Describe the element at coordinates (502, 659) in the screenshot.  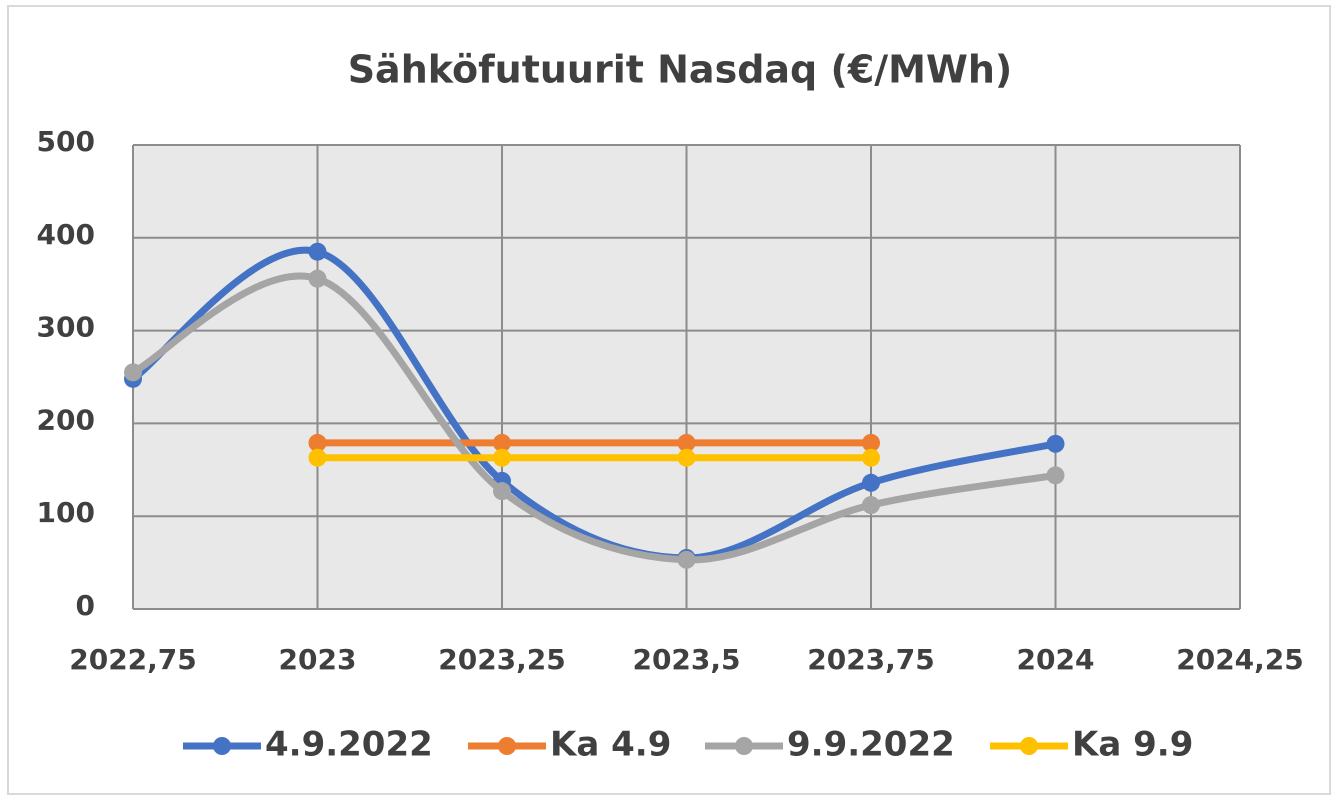
I see `x-tick-label: 2023,25` at that location.